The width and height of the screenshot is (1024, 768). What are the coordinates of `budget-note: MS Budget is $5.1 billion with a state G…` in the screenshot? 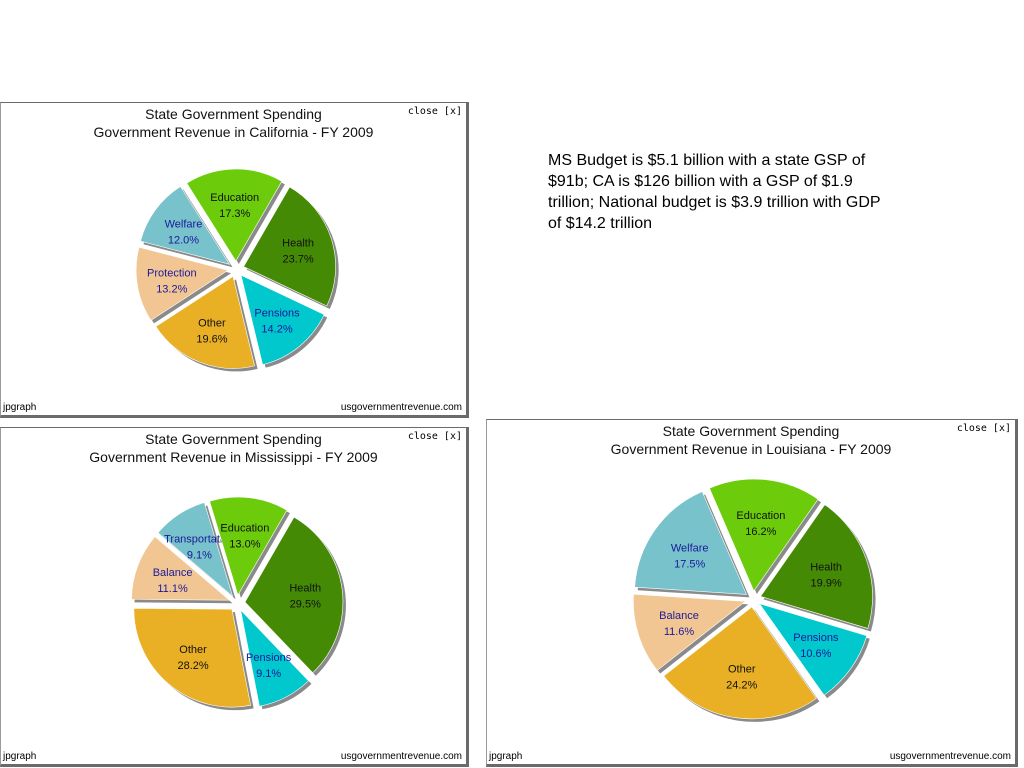 It's located at (714, 192).